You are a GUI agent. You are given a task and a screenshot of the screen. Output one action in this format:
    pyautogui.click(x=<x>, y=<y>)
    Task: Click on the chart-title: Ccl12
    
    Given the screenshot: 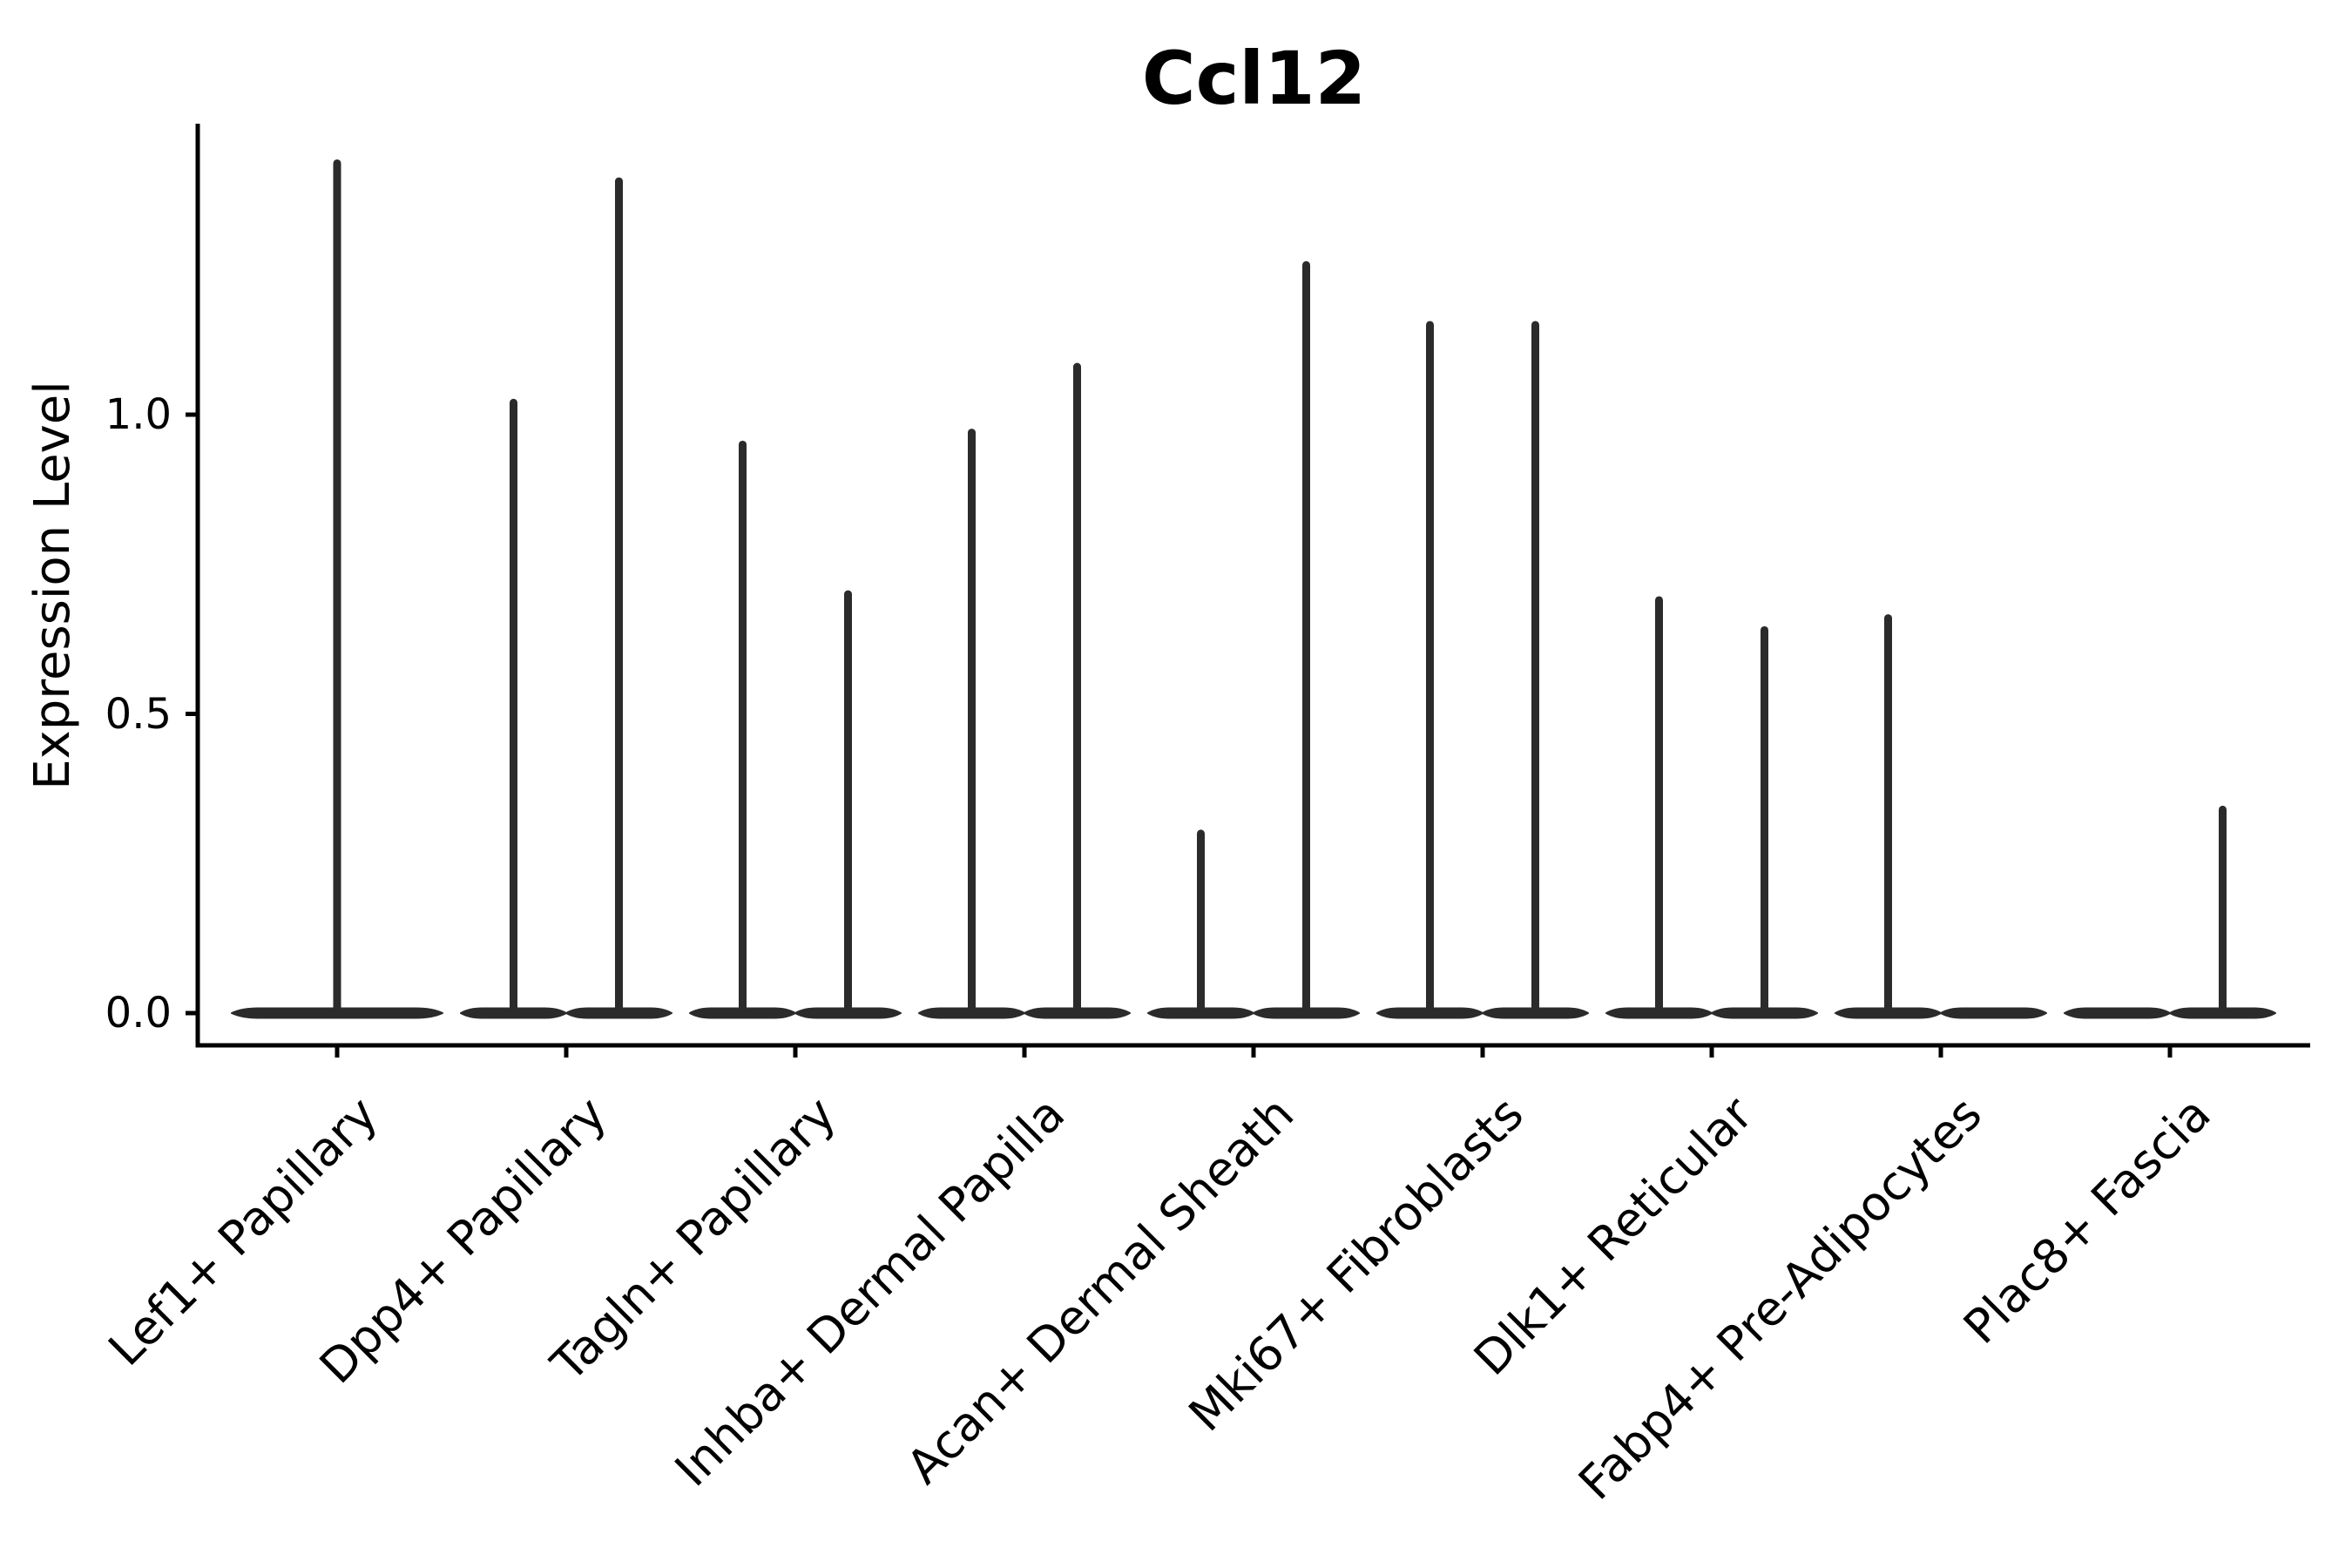 What is the action you would take?
    pyautogui.click(x=1254, y=78)
    